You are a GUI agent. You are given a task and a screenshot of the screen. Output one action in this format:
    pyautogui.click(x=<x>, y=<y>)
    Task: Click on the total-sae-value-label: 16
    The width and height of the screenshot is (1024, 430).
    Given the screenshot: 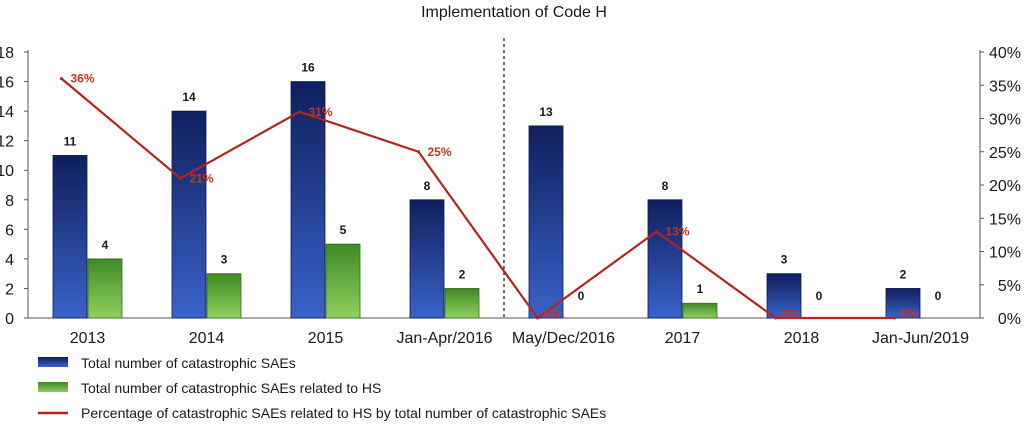 What is the action you would take?
    pyautogui.click(x=308, y=68)
    